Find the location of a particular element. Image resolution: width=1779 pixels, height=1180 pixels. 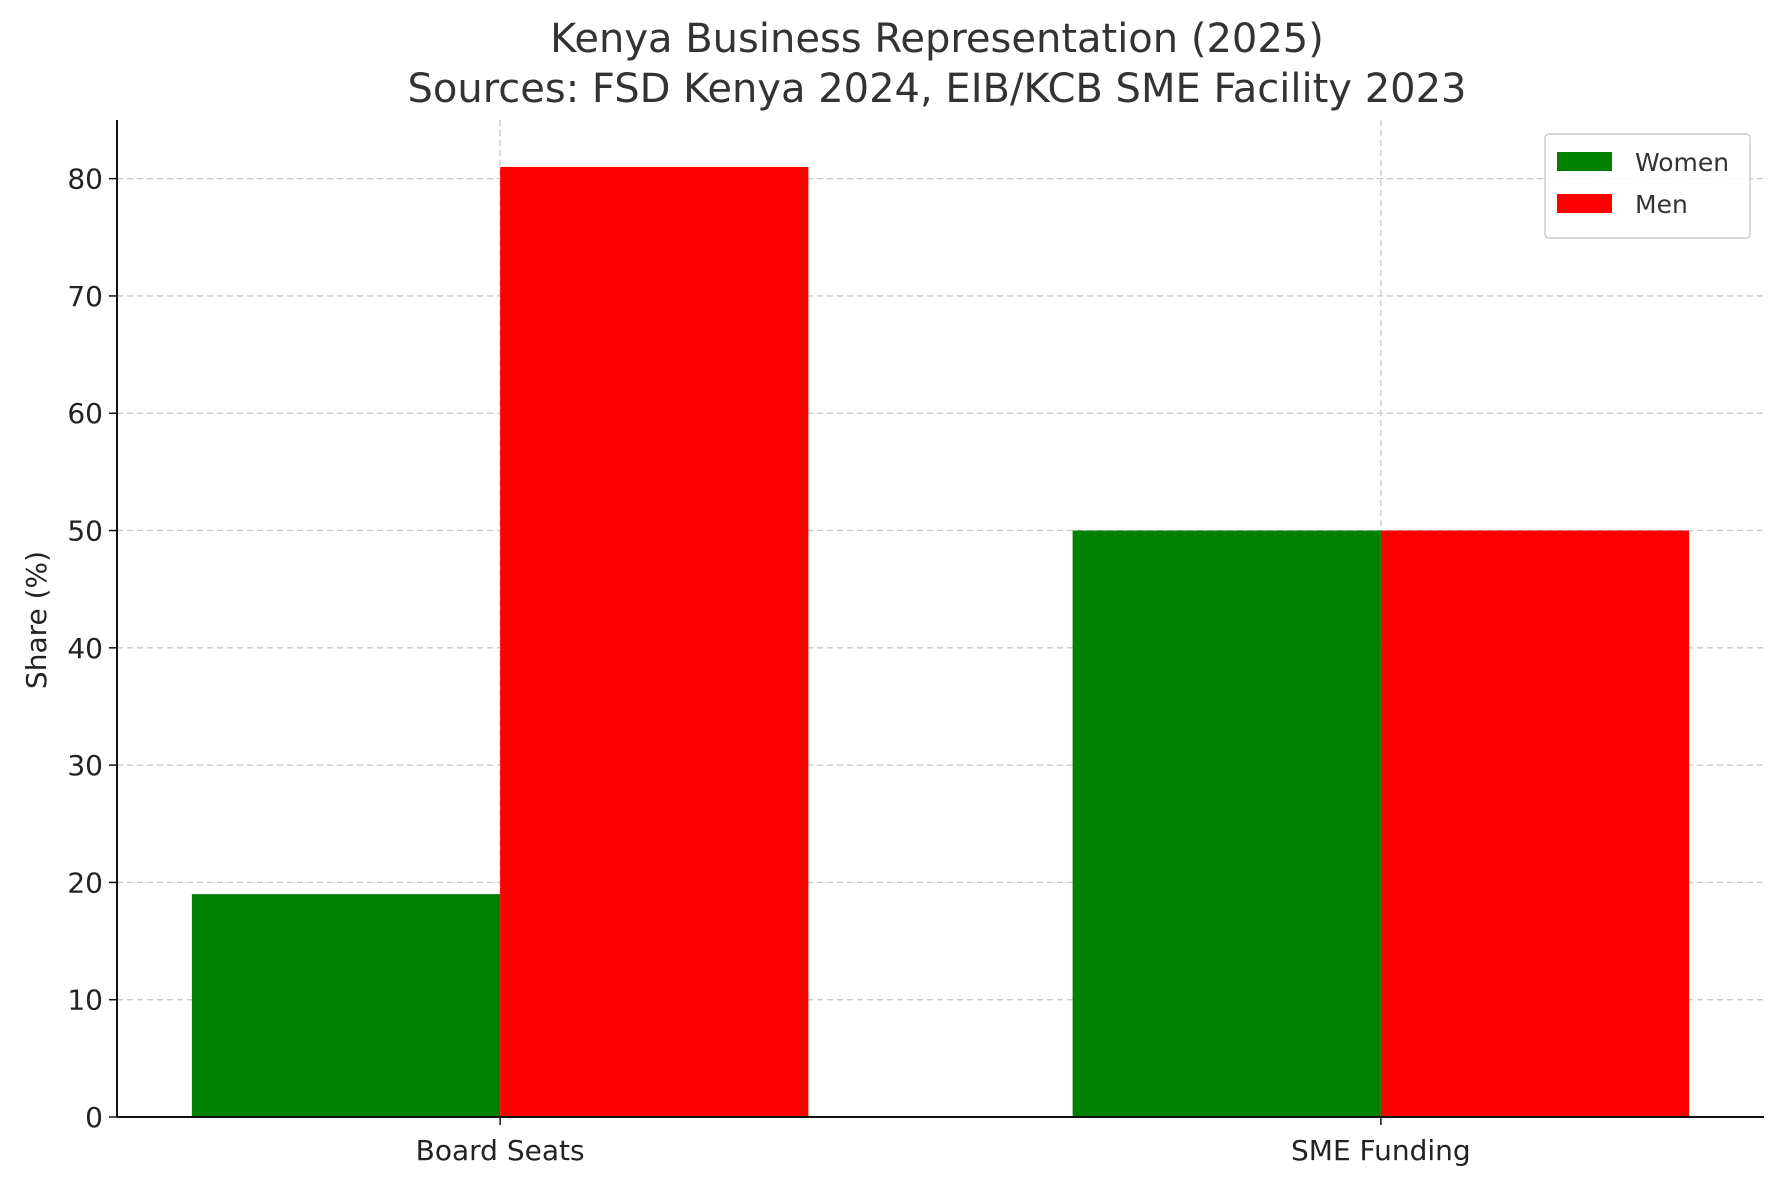

y-axis-ticks: 0 10 20 30 40 50 60 70 80 is located at coordinates (92, 648).